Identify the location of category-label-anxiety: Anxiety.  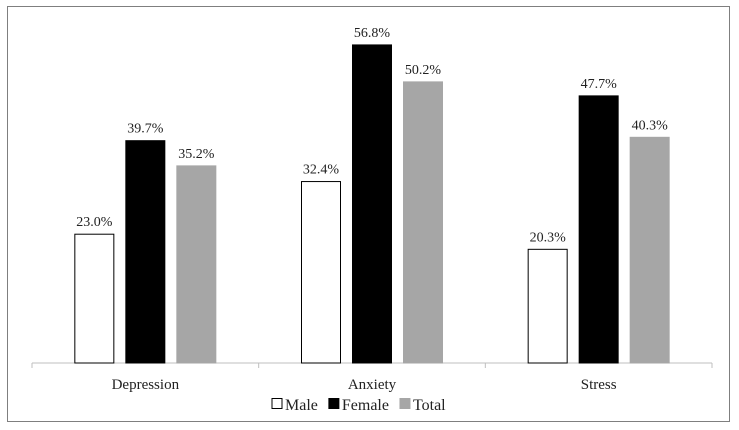
(372, 385).